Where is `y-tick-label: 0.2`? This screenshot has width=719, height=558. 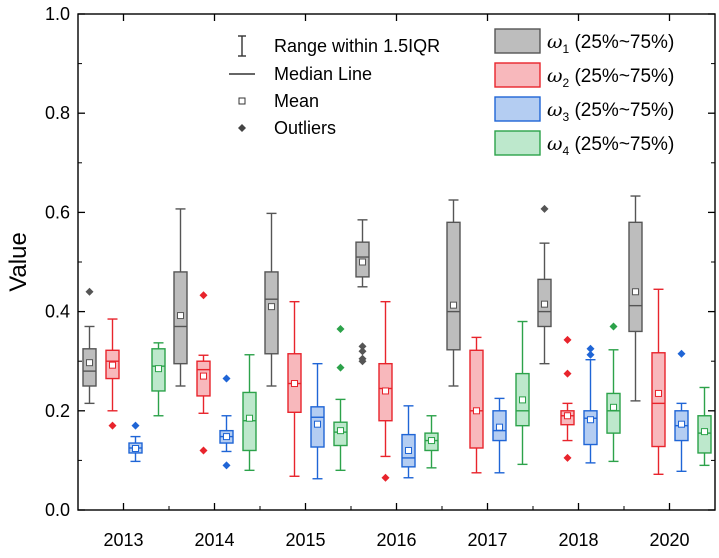
y-tick-label: 0.2 is located at coordinates (57, 411).